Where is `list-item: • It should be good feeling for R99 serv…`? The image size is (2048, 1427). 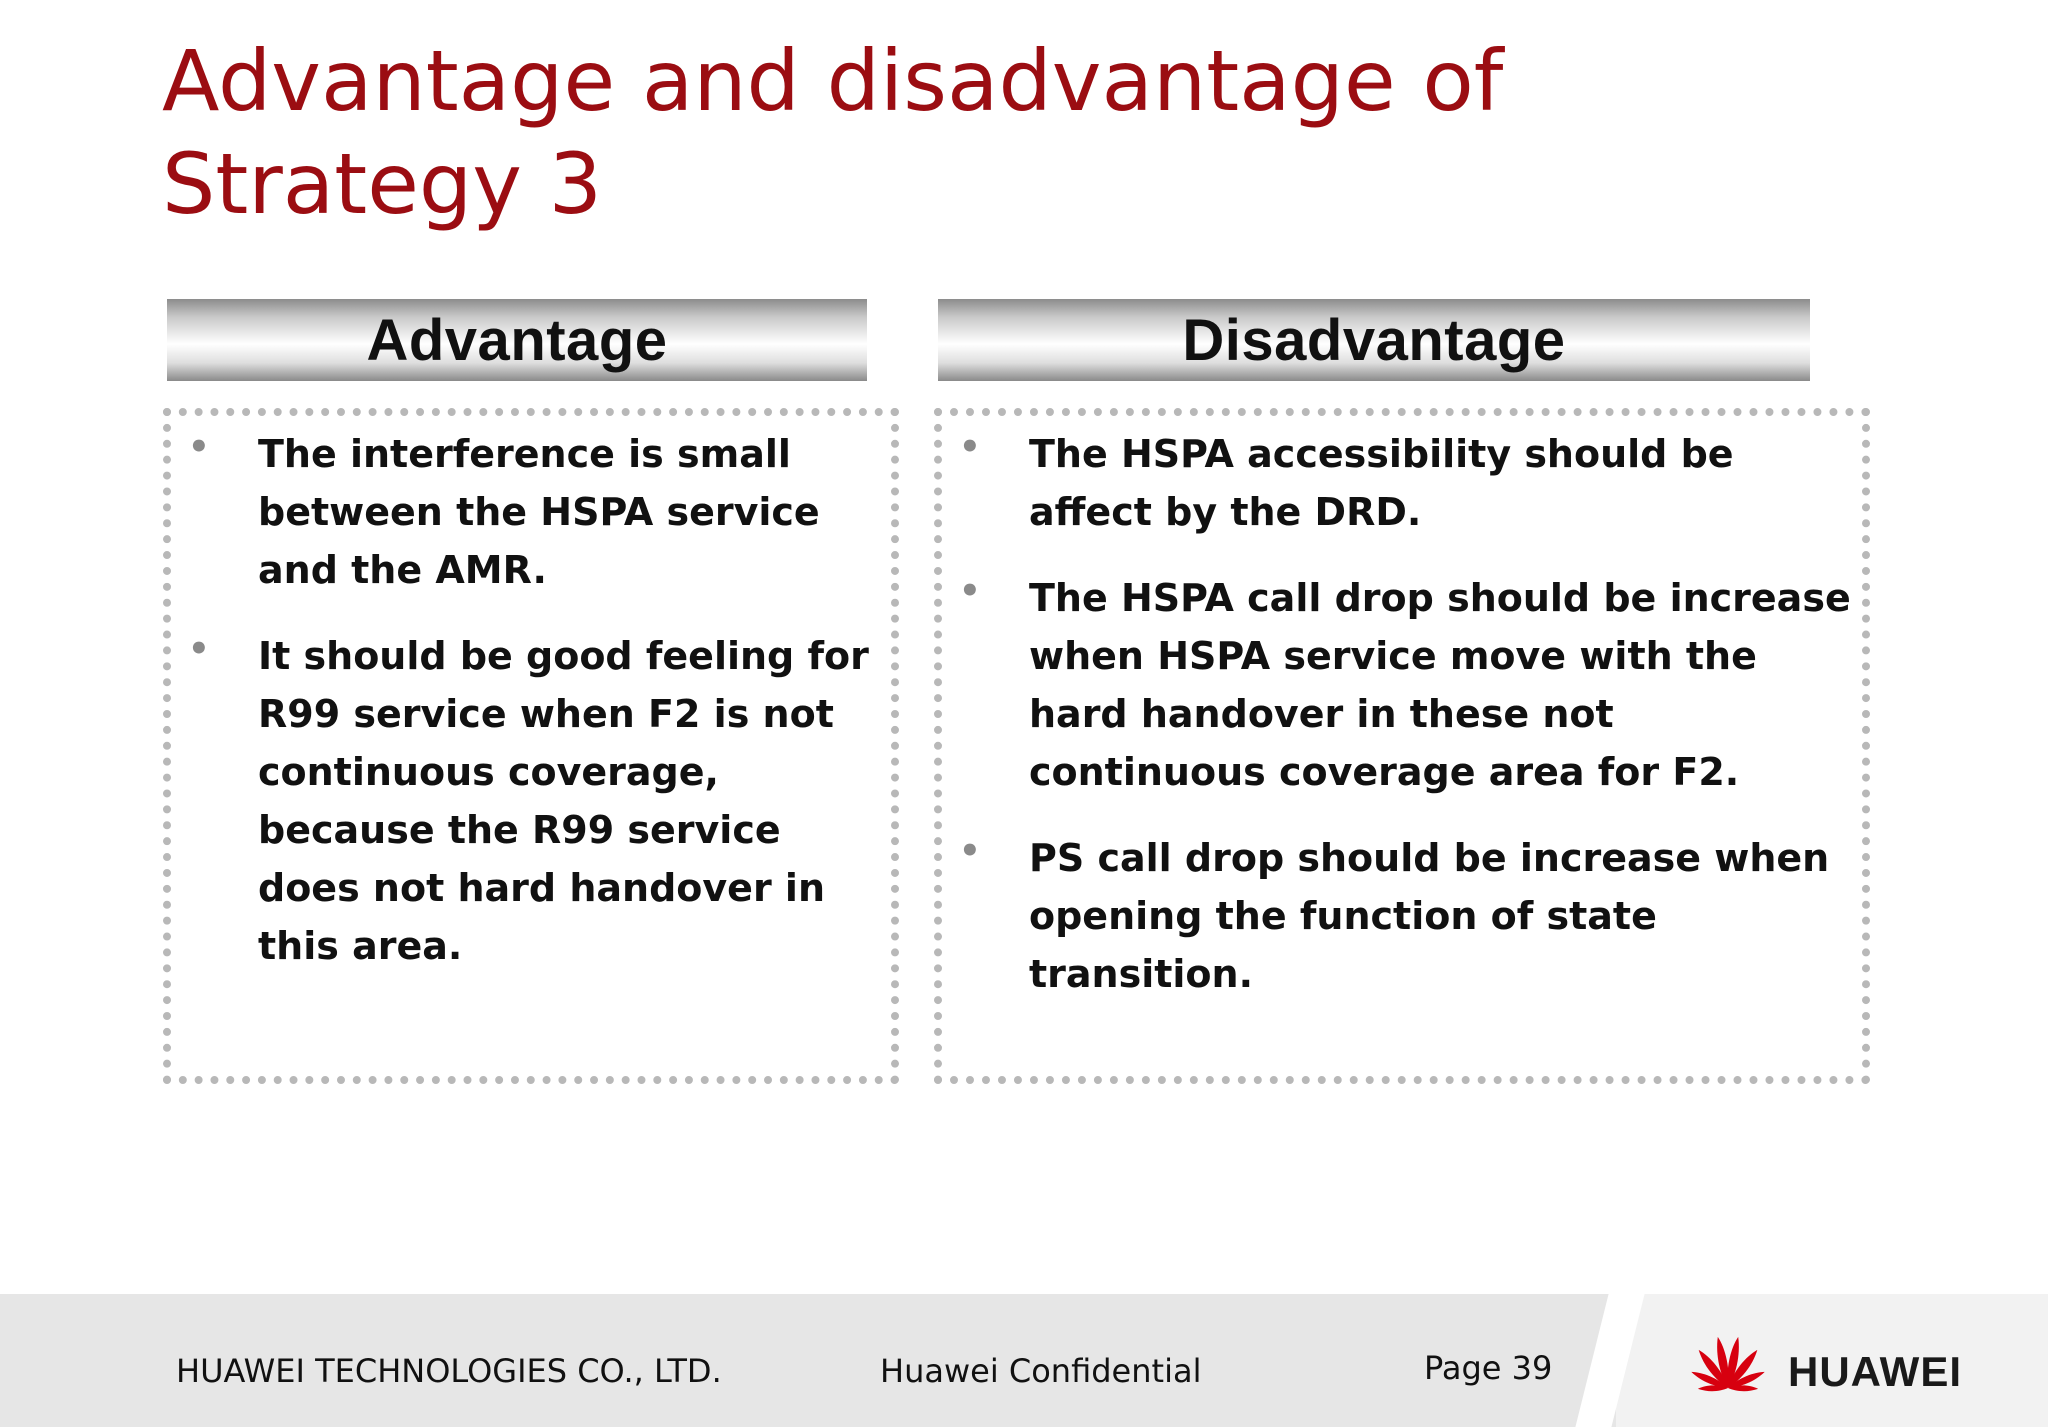
list-item: • It should be good feeling for R99 serv… is located at coordinates (530, 801).